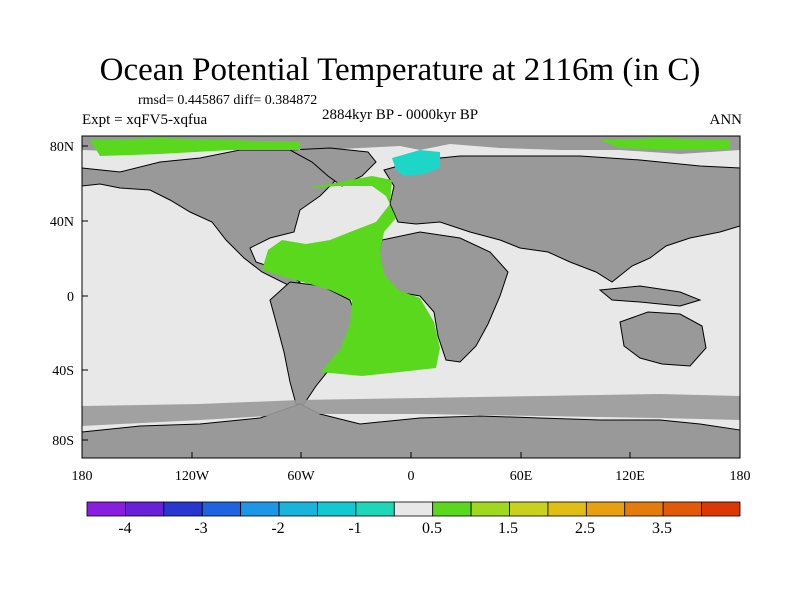  What do you see at coordinates (585, 528) in the screenshot?
I see `colorbar-label: 2.5` at bounding box center [585, 528].